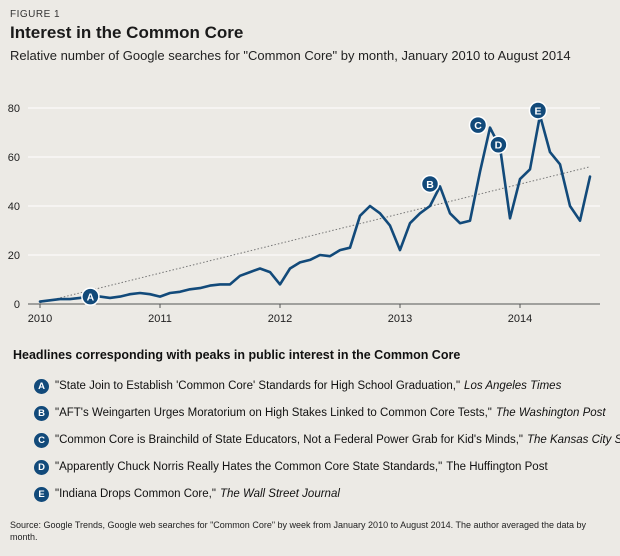 The height and width of the screenshot is (556, 620). I want to click on annotation-label-b: B, so click(430, 185).